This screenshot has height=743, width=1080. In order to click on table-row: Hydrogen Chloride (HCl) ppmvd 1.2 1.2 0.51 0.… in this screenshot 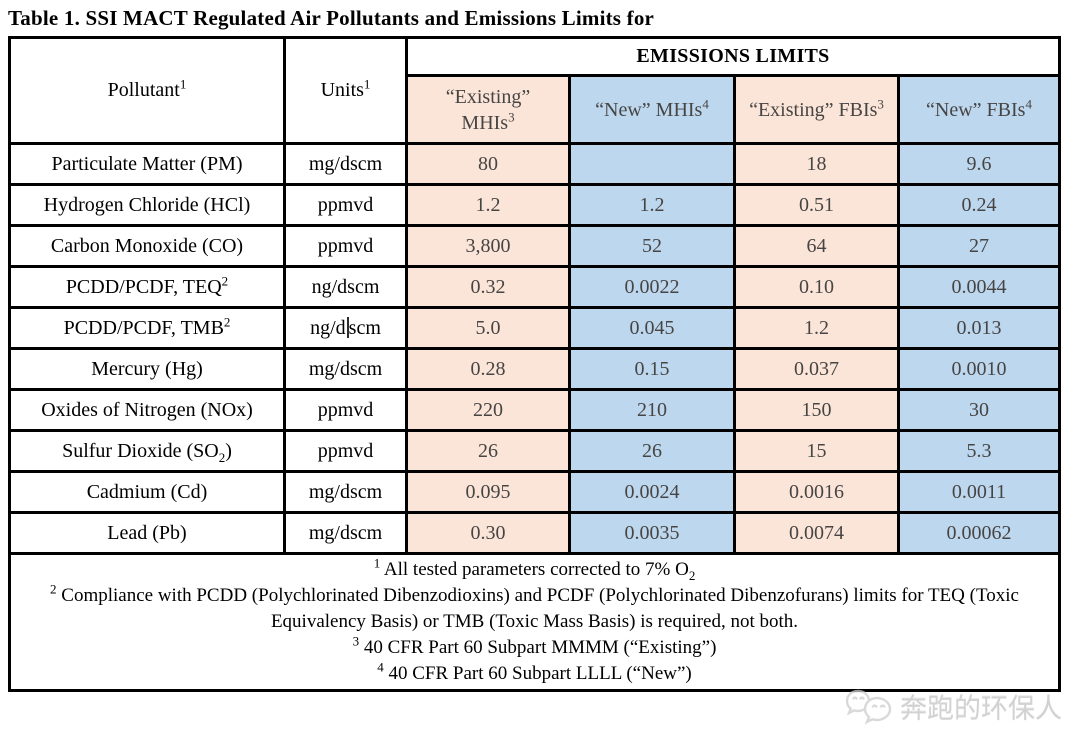, I will do `click(535, 205)`.